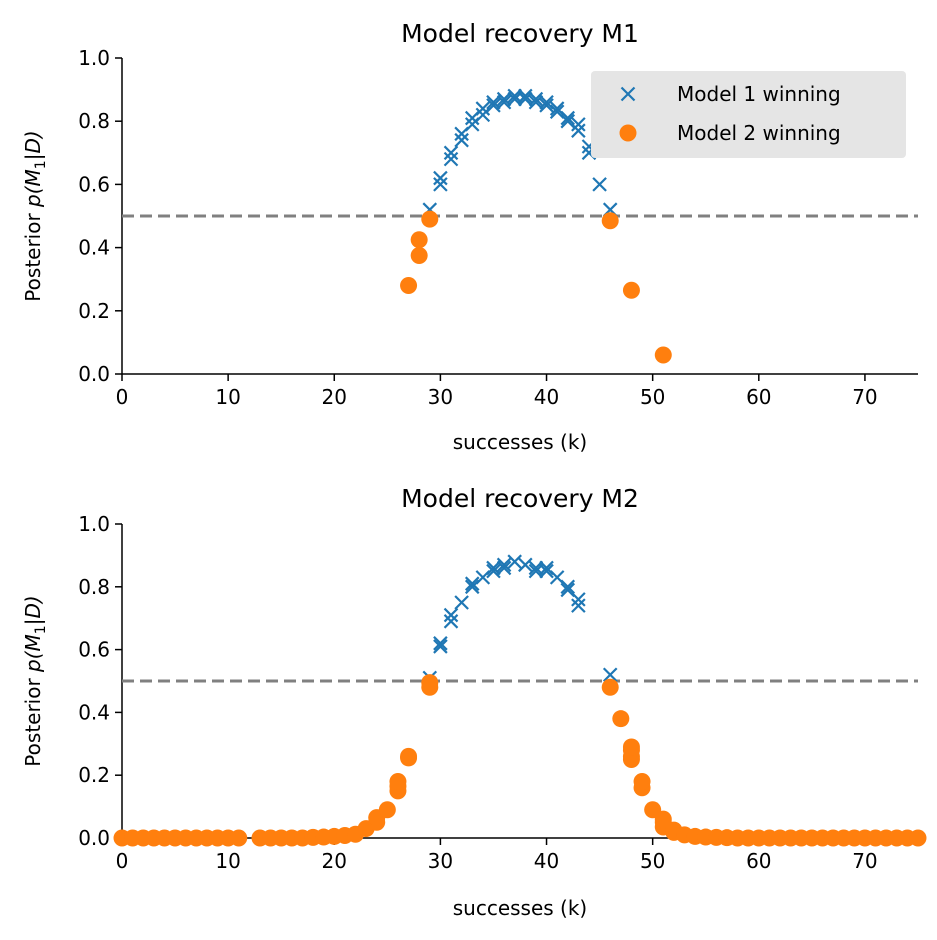  What do you see at coordinates (520, 498) in the screenshot?
I see `chart-title-m2: Model recovery M2` at bounding box center [520, 498].